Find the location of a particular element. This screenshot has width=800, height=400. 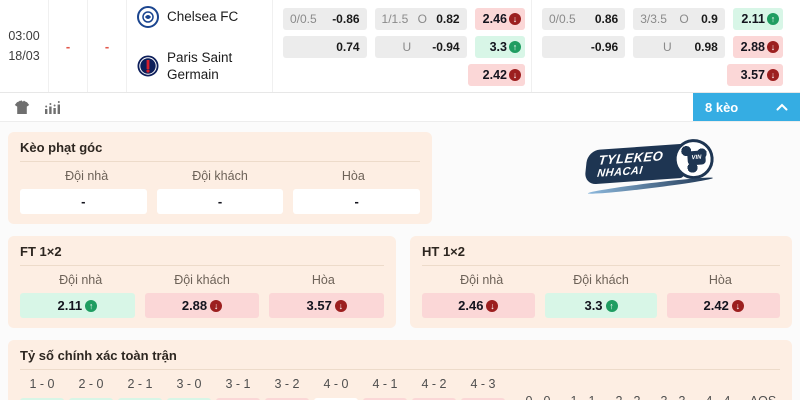

chevron-up-icon is located at coordinates (782, 107).